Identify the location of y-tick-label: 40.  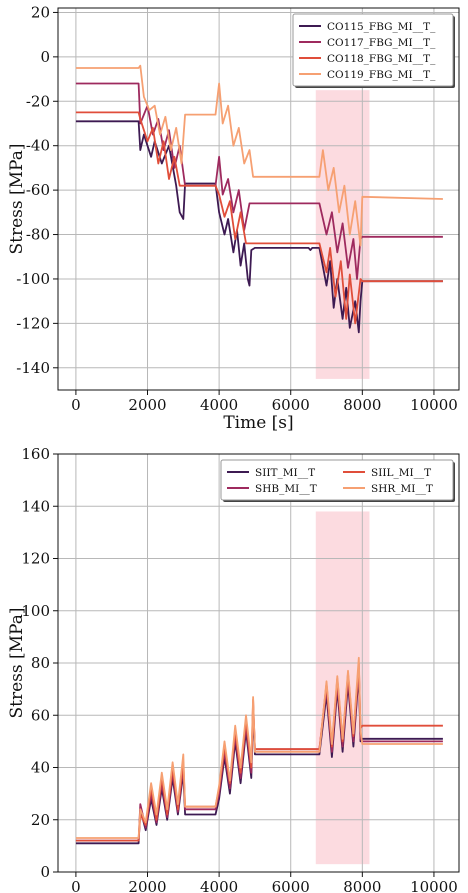
(40, 768).